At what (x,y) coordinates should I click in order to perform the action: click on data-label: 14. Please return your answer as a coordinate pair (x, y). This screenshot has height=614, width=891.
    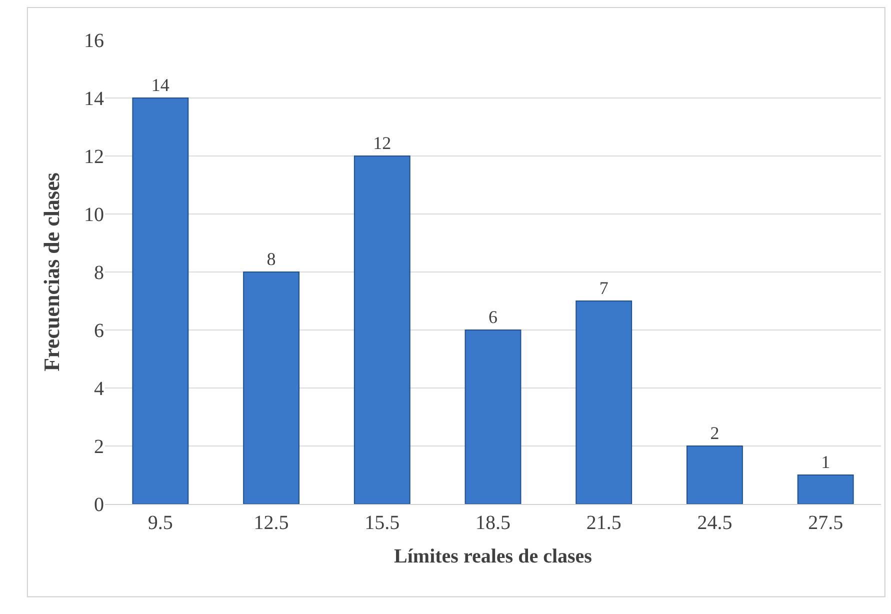
    Looking at the image, I should click on (160, 85).